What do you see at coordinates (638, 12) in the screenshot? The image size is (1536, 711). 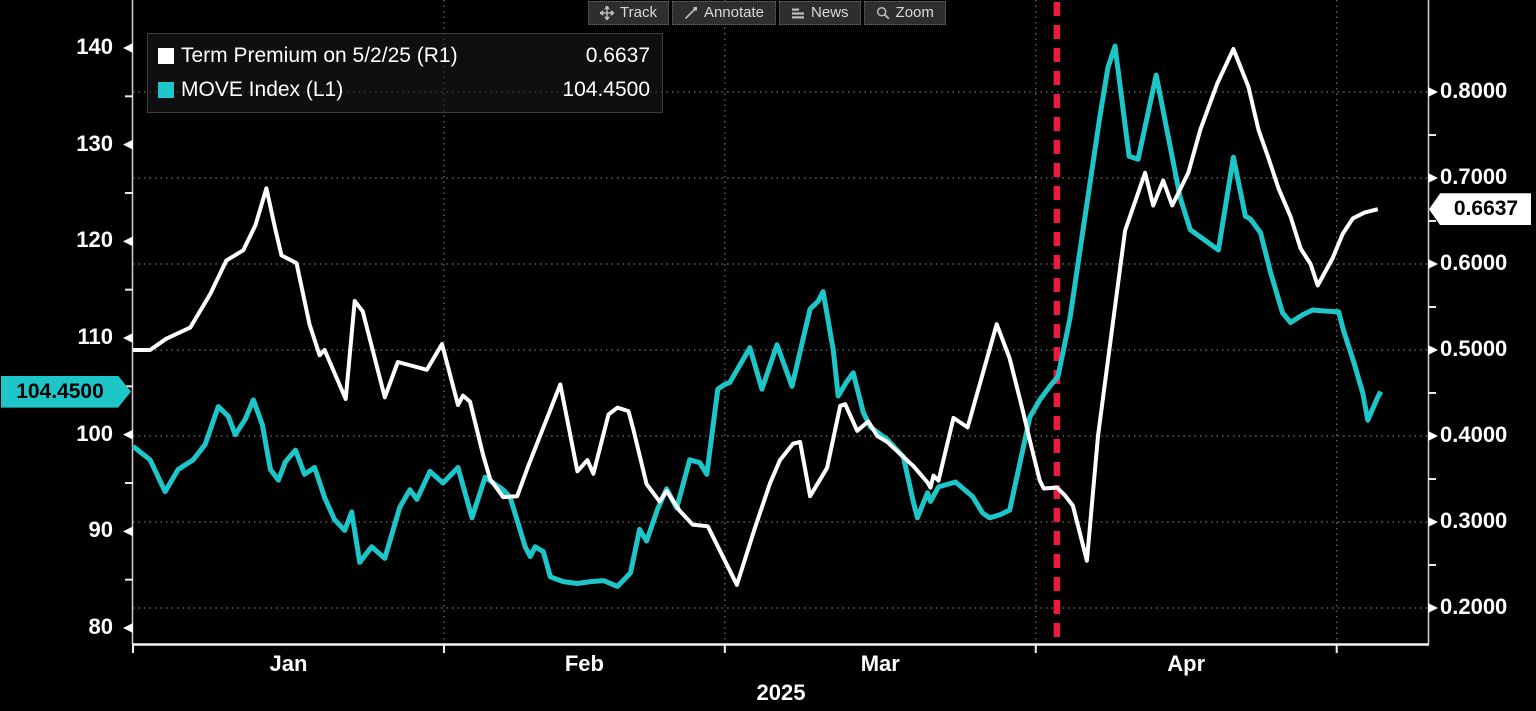 I see `track-button-label: Track` at bounding box center [638, 12].